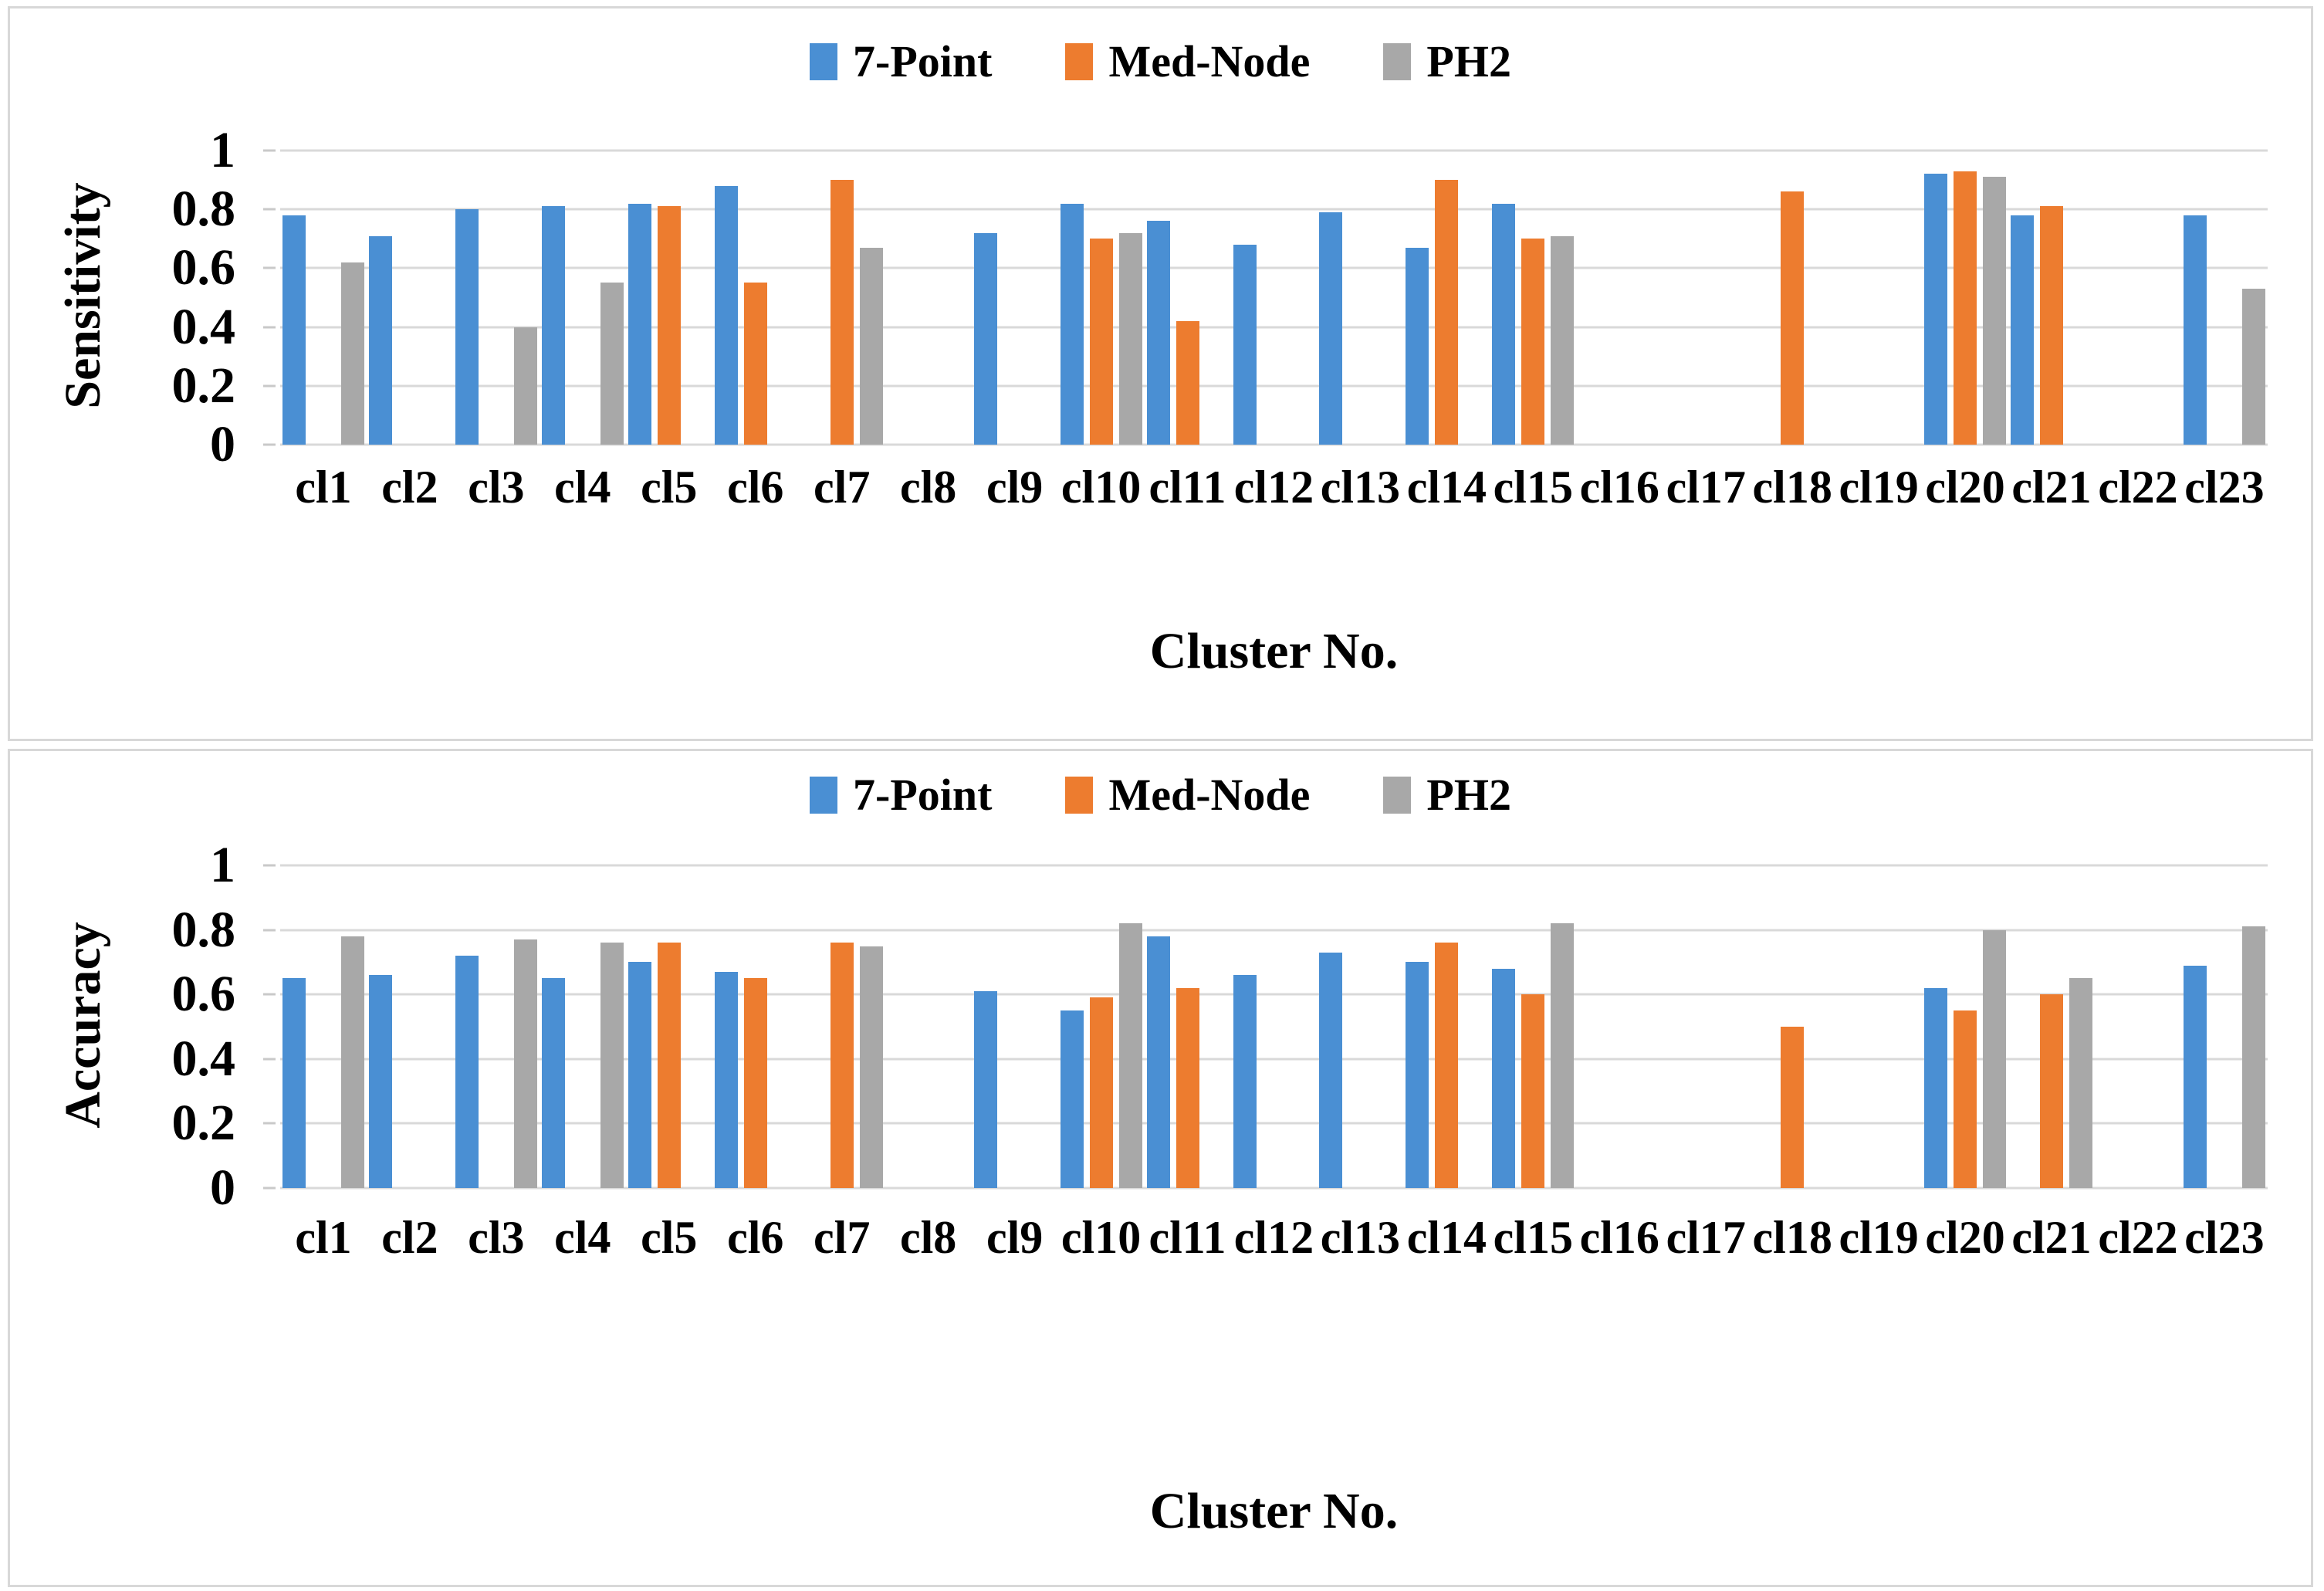  I want to click on bar-7-point-cl1, so click(294, 330).